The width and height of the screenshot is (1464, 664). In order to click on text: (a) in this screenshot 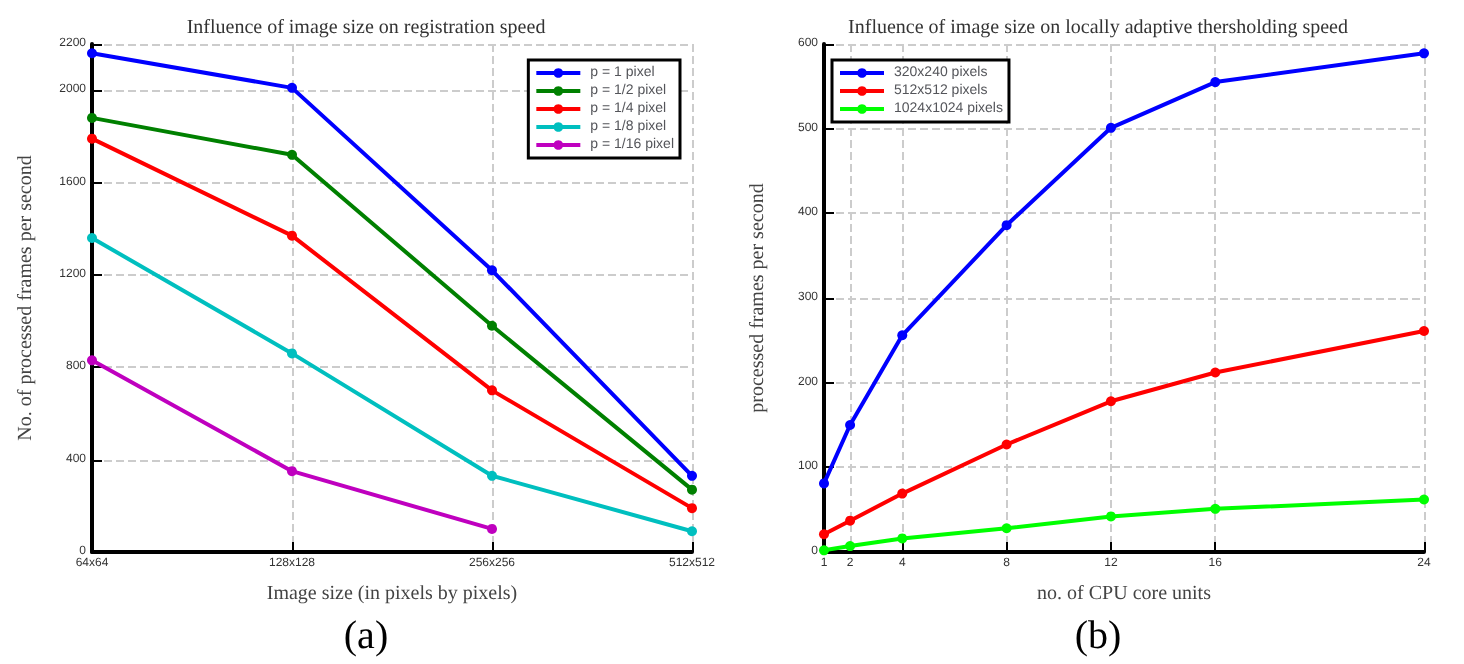, I will do `click(366, 636)`.